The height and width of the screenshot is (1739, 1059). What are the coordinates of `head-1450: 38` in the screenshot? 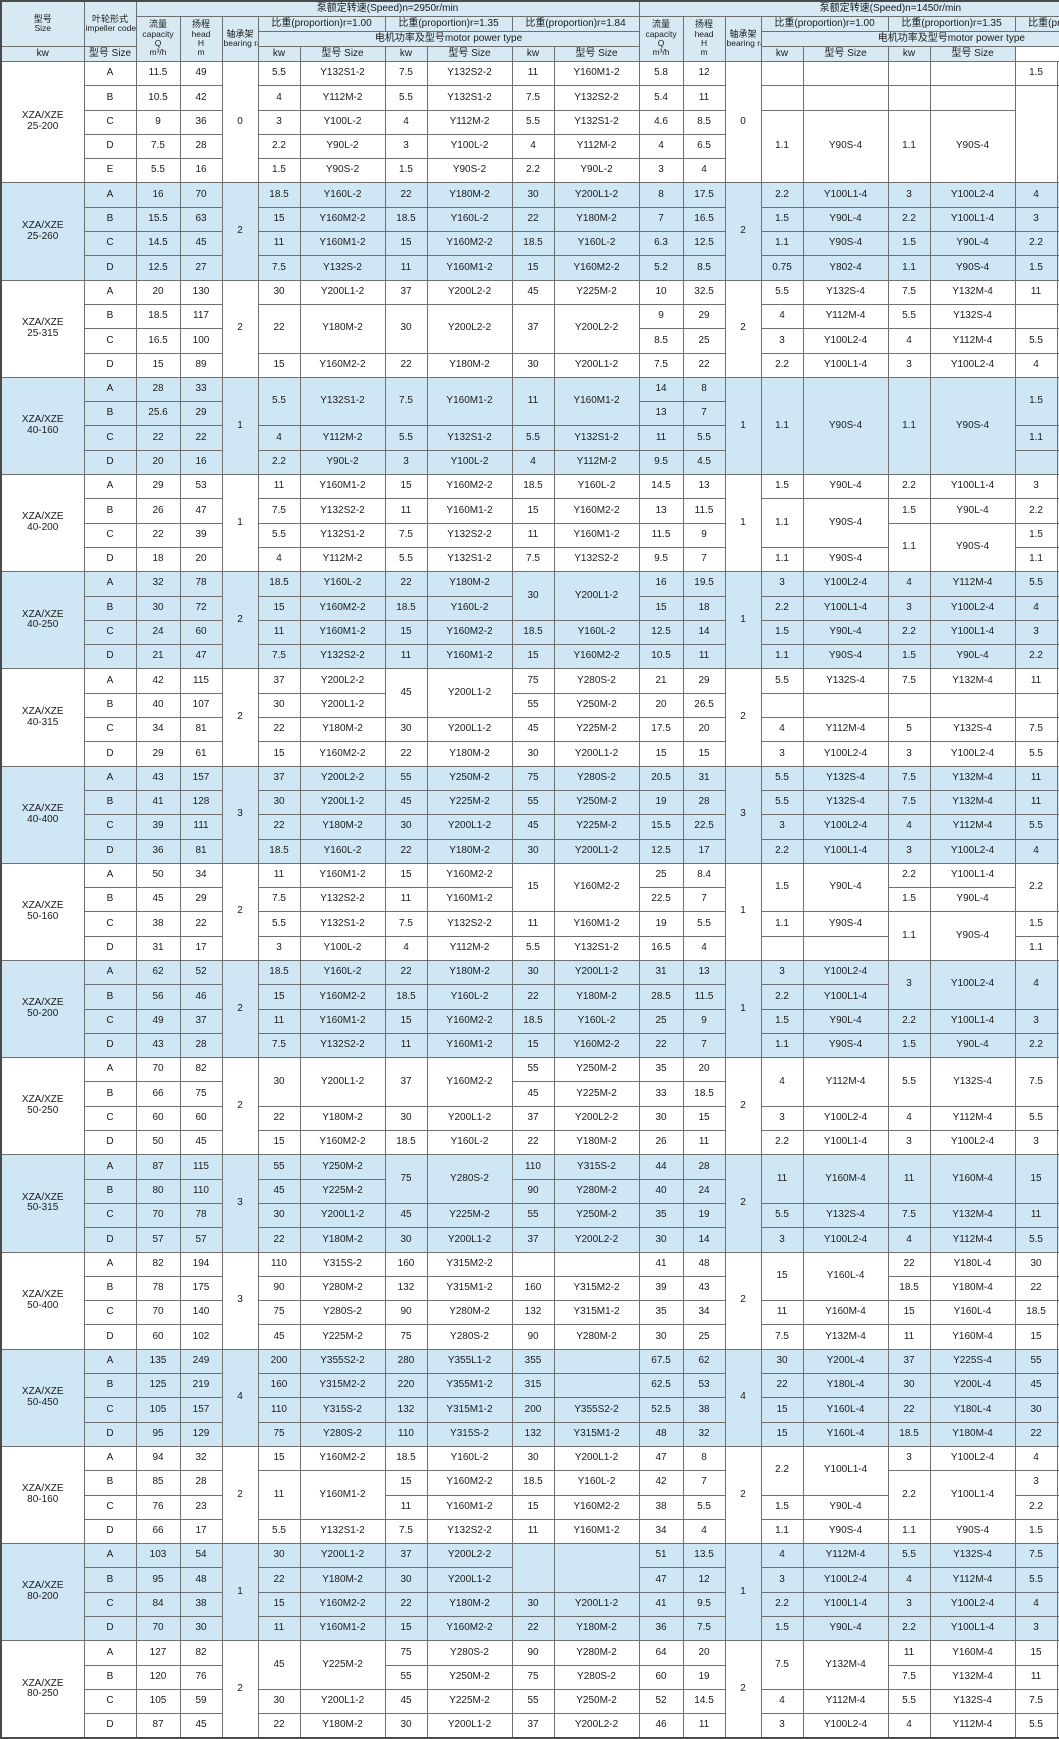 It's located at (704, 1410).